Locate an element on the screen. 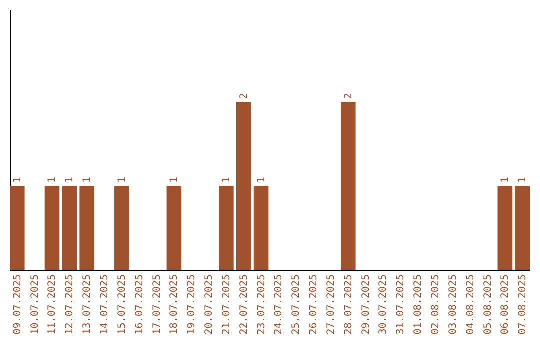 This screenshot has width=540, height=340. x-tick-label: 30.07.2025 is located at coordinates (384, 304).